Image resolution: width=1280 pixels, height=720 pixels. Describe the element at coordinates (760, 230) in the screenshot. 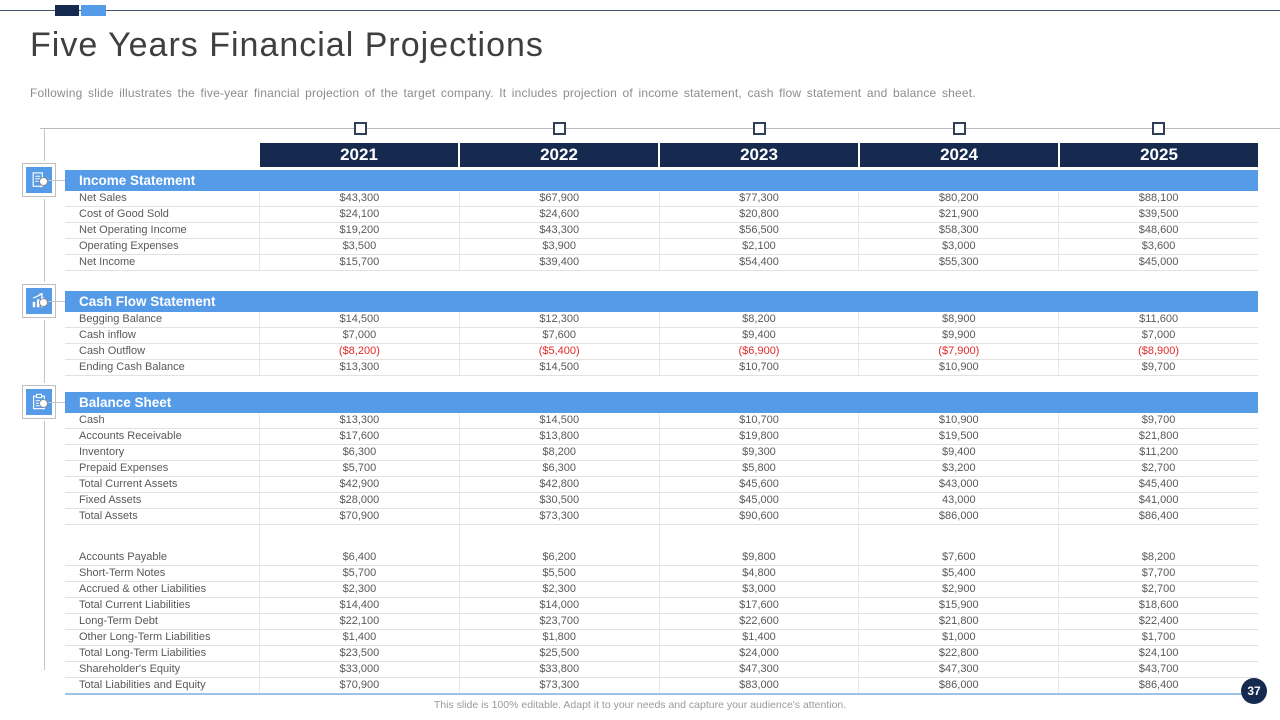

I see `row-value: $56,500` at that location.